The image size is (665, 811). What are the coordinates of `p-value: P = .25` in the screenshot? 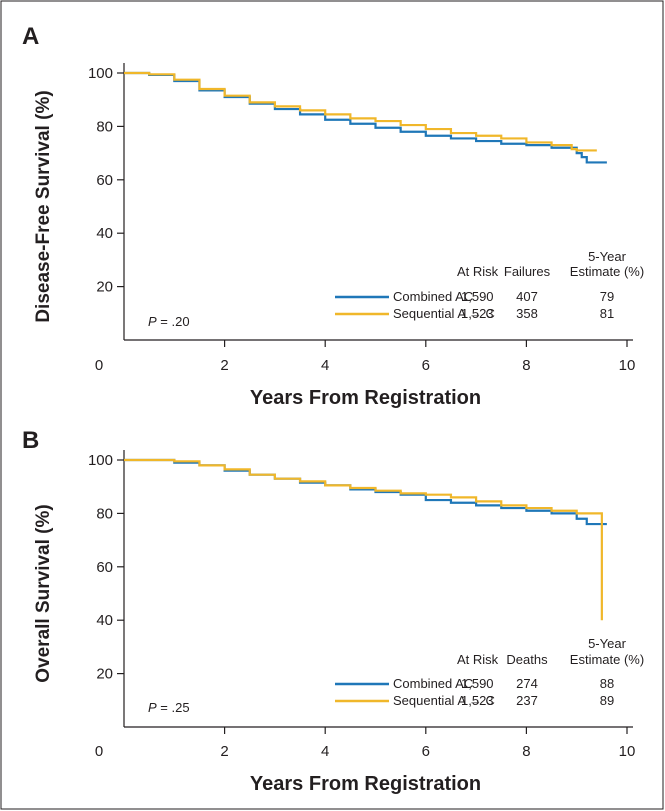 It's located at (169, 707).